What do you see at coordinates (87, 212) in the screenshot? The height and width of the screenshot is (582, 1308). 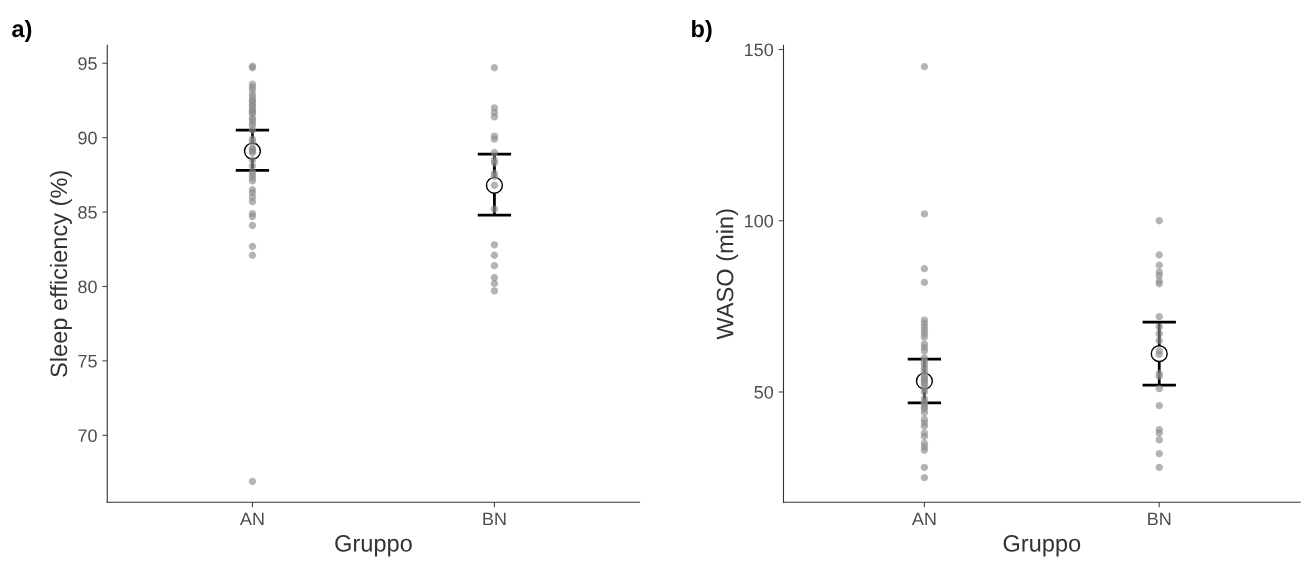 I see `y-tick-label: 85` at bounding box center [87, 212].